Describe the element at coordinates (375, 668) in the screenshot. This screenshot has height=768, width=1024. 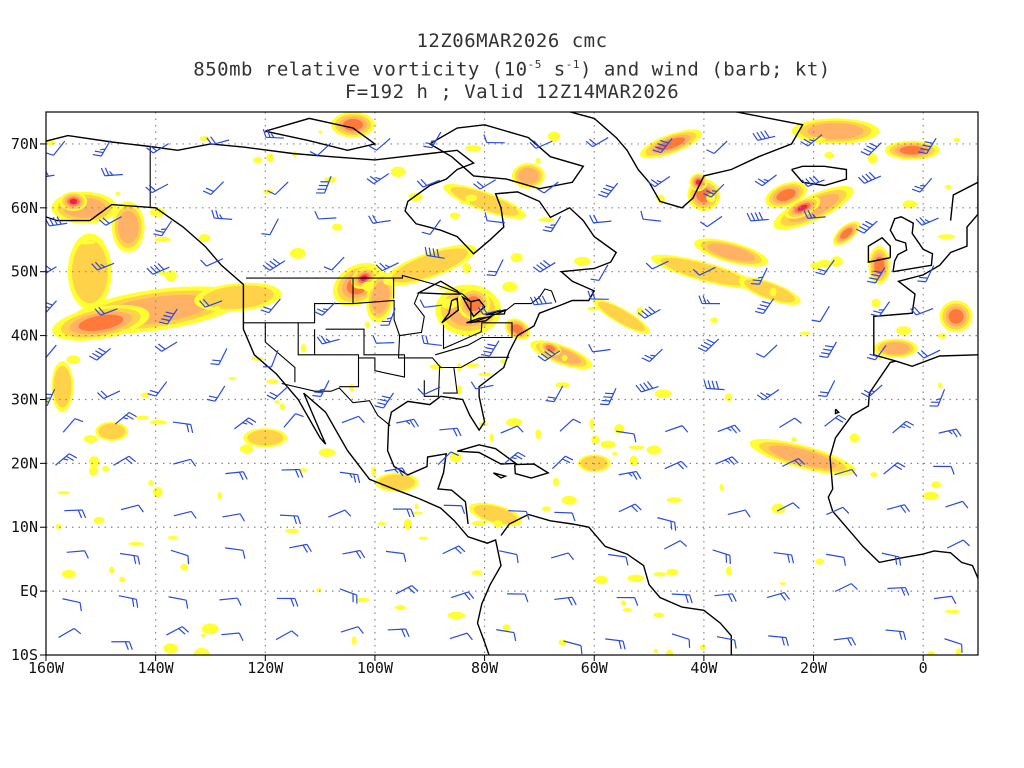
I see `x-tick-label: 100W` at that location.